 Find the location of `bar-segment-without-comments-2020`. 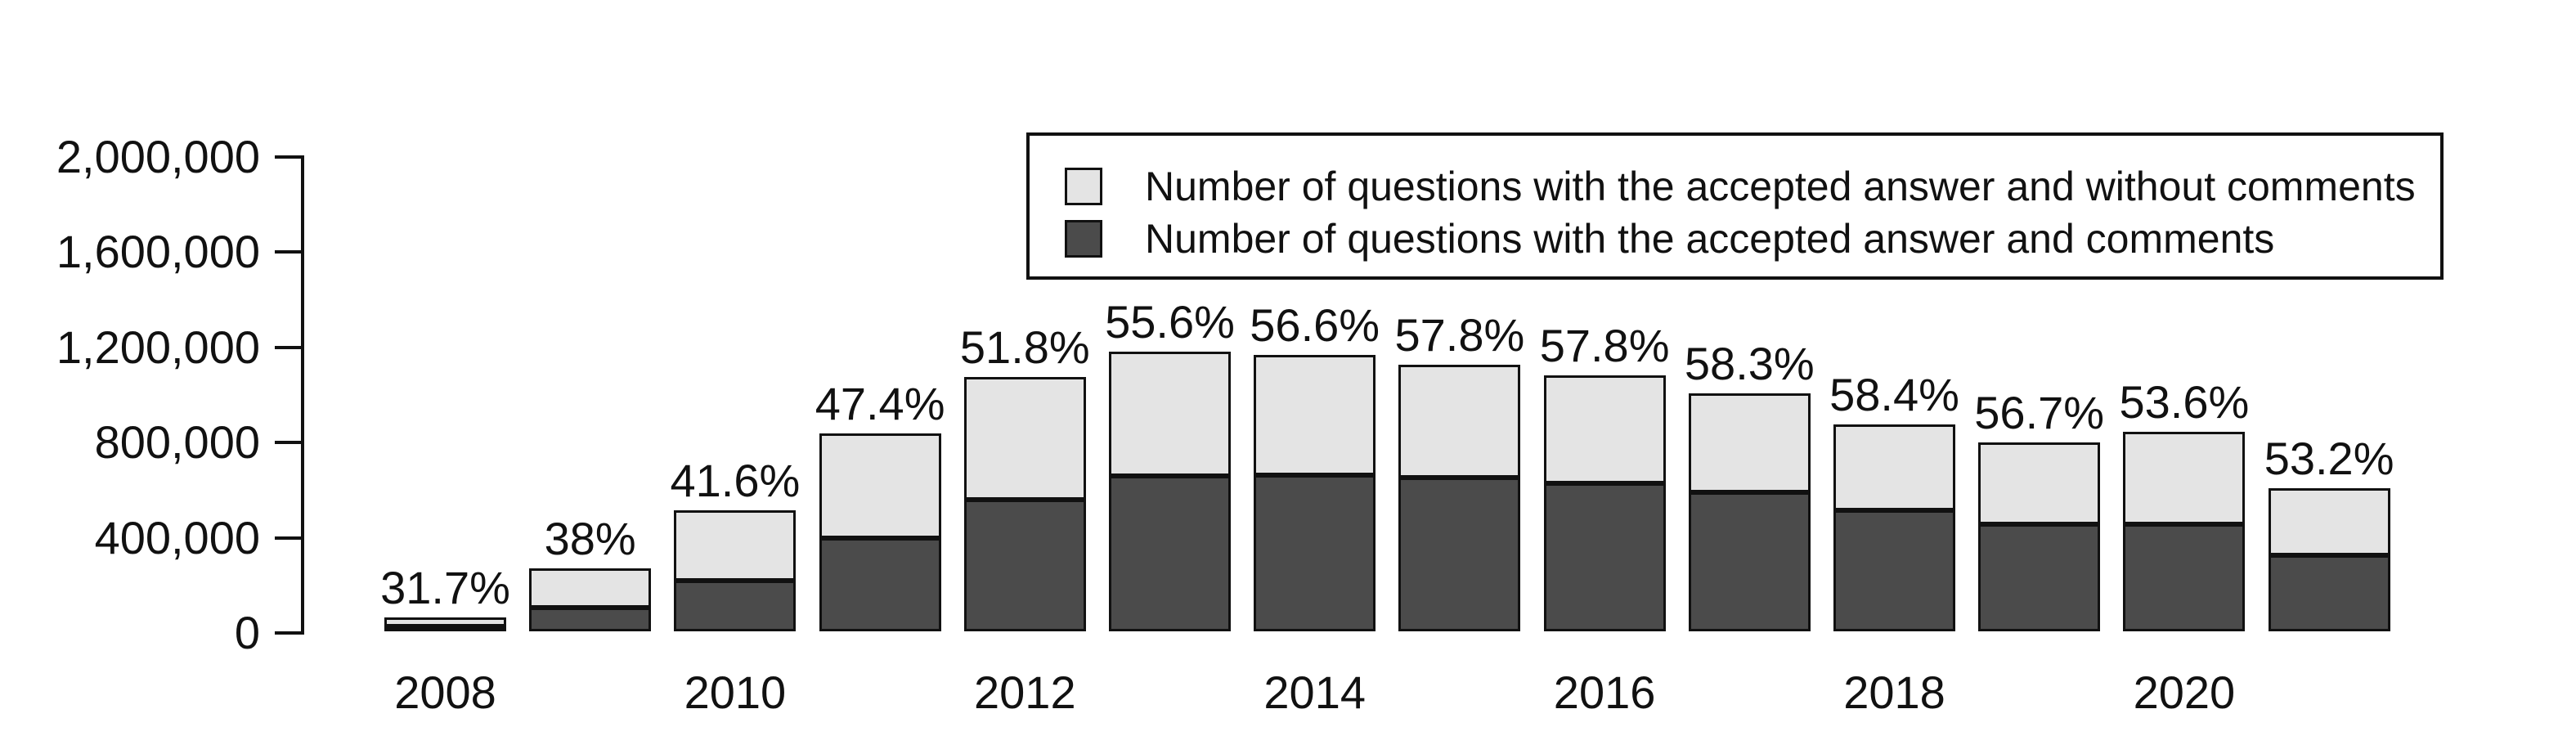

bar-segment-without-comments-2020 is located at coordinates (2184, 478).